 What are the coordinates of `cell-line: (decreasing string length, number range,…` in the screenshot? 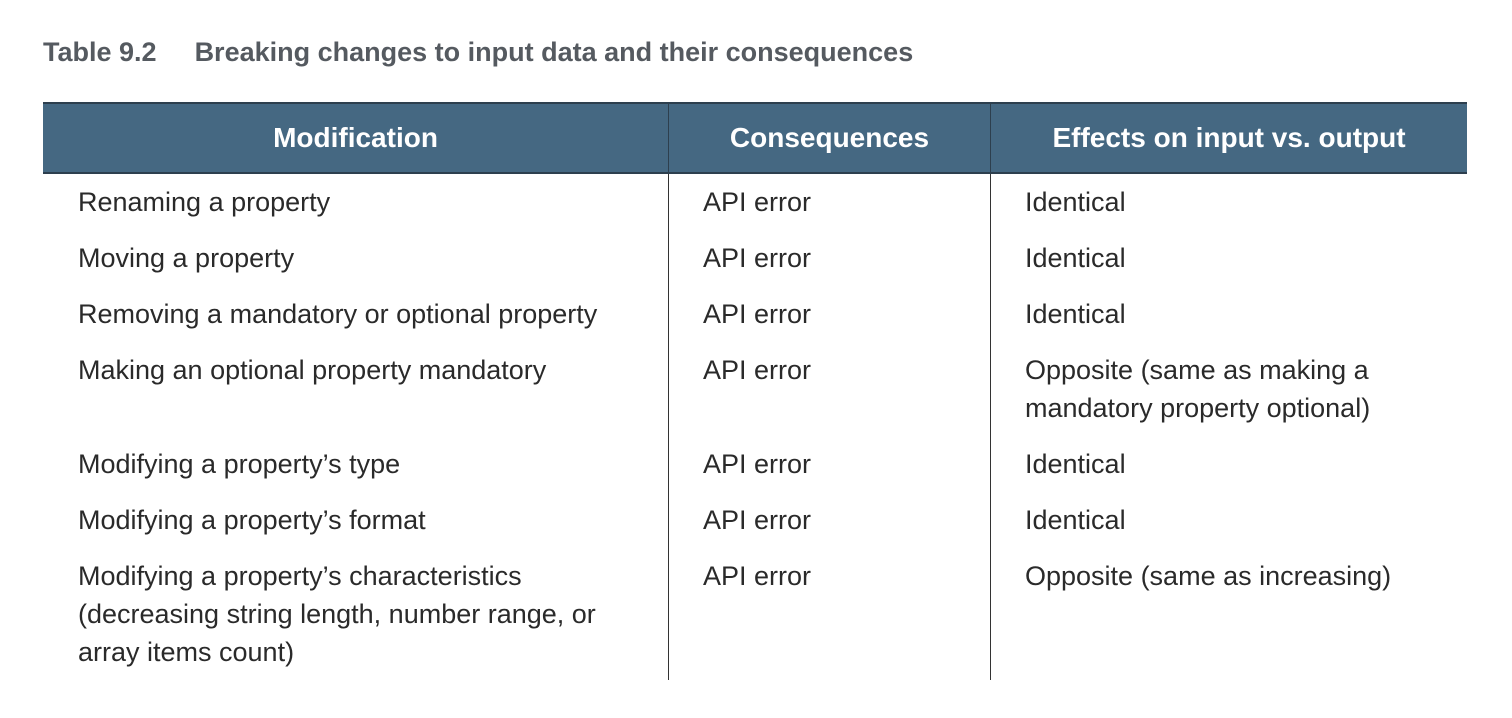 It's located at (337, 614).